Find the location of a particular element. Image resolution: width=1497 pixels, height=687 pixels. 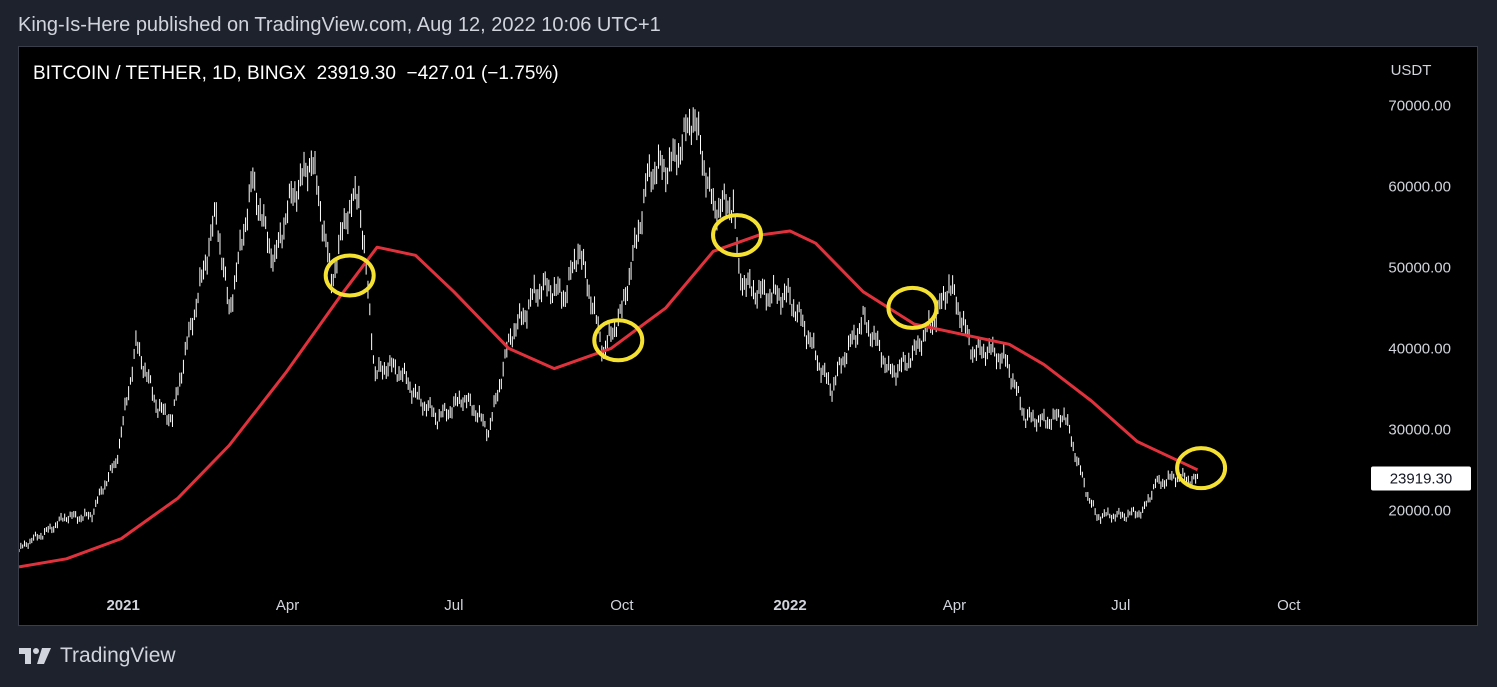

symbol-interval: 1D is located at coordinates (224, 73).